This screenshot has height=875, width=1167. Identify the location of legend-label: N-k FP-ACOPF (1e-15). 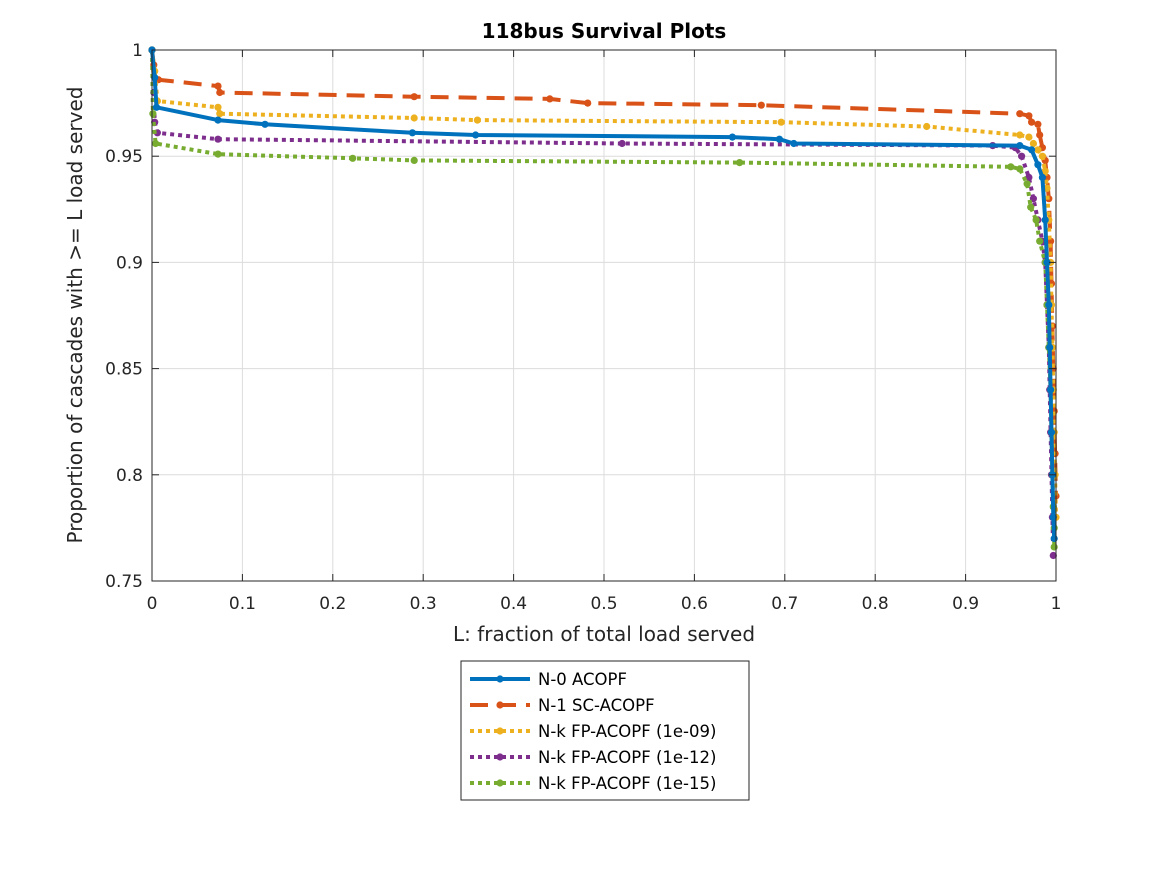
(627, 783).